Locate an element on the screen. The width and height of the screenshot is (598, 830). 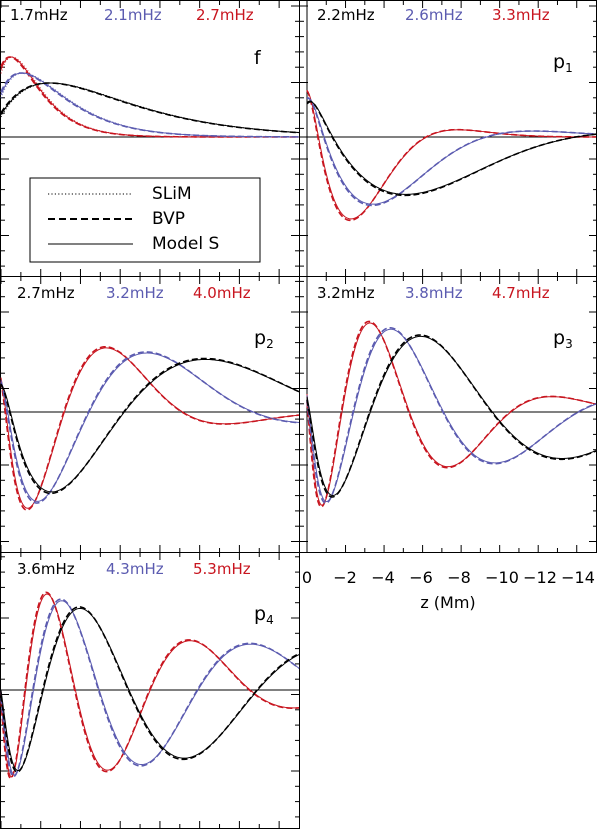
curve-panel0-high-bvp is located at coordinates (149, 97).